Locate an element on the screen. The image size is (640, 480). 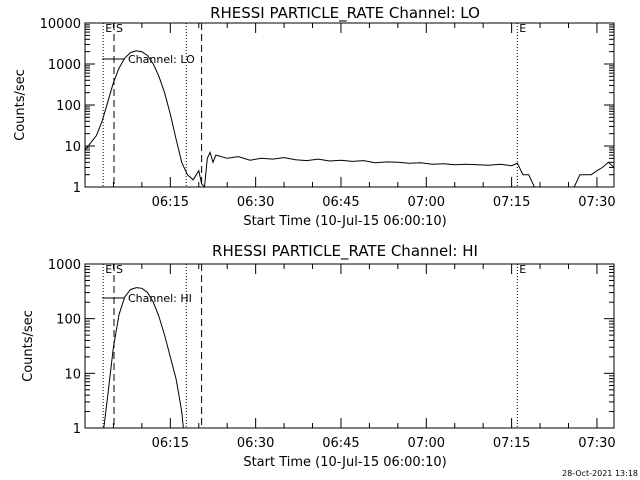
chart-hi-xtick-label: 06:45 is located at coordinates (340, 443).